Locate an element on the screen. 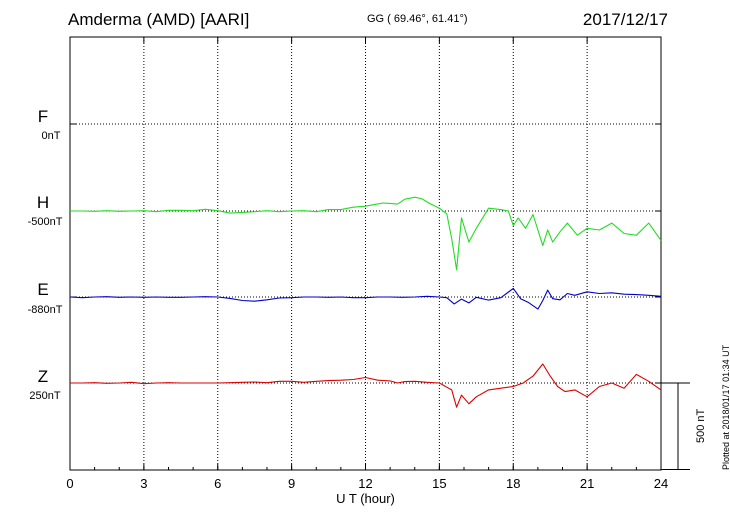  component-label-z: Z is located at coordinates (43, 376).